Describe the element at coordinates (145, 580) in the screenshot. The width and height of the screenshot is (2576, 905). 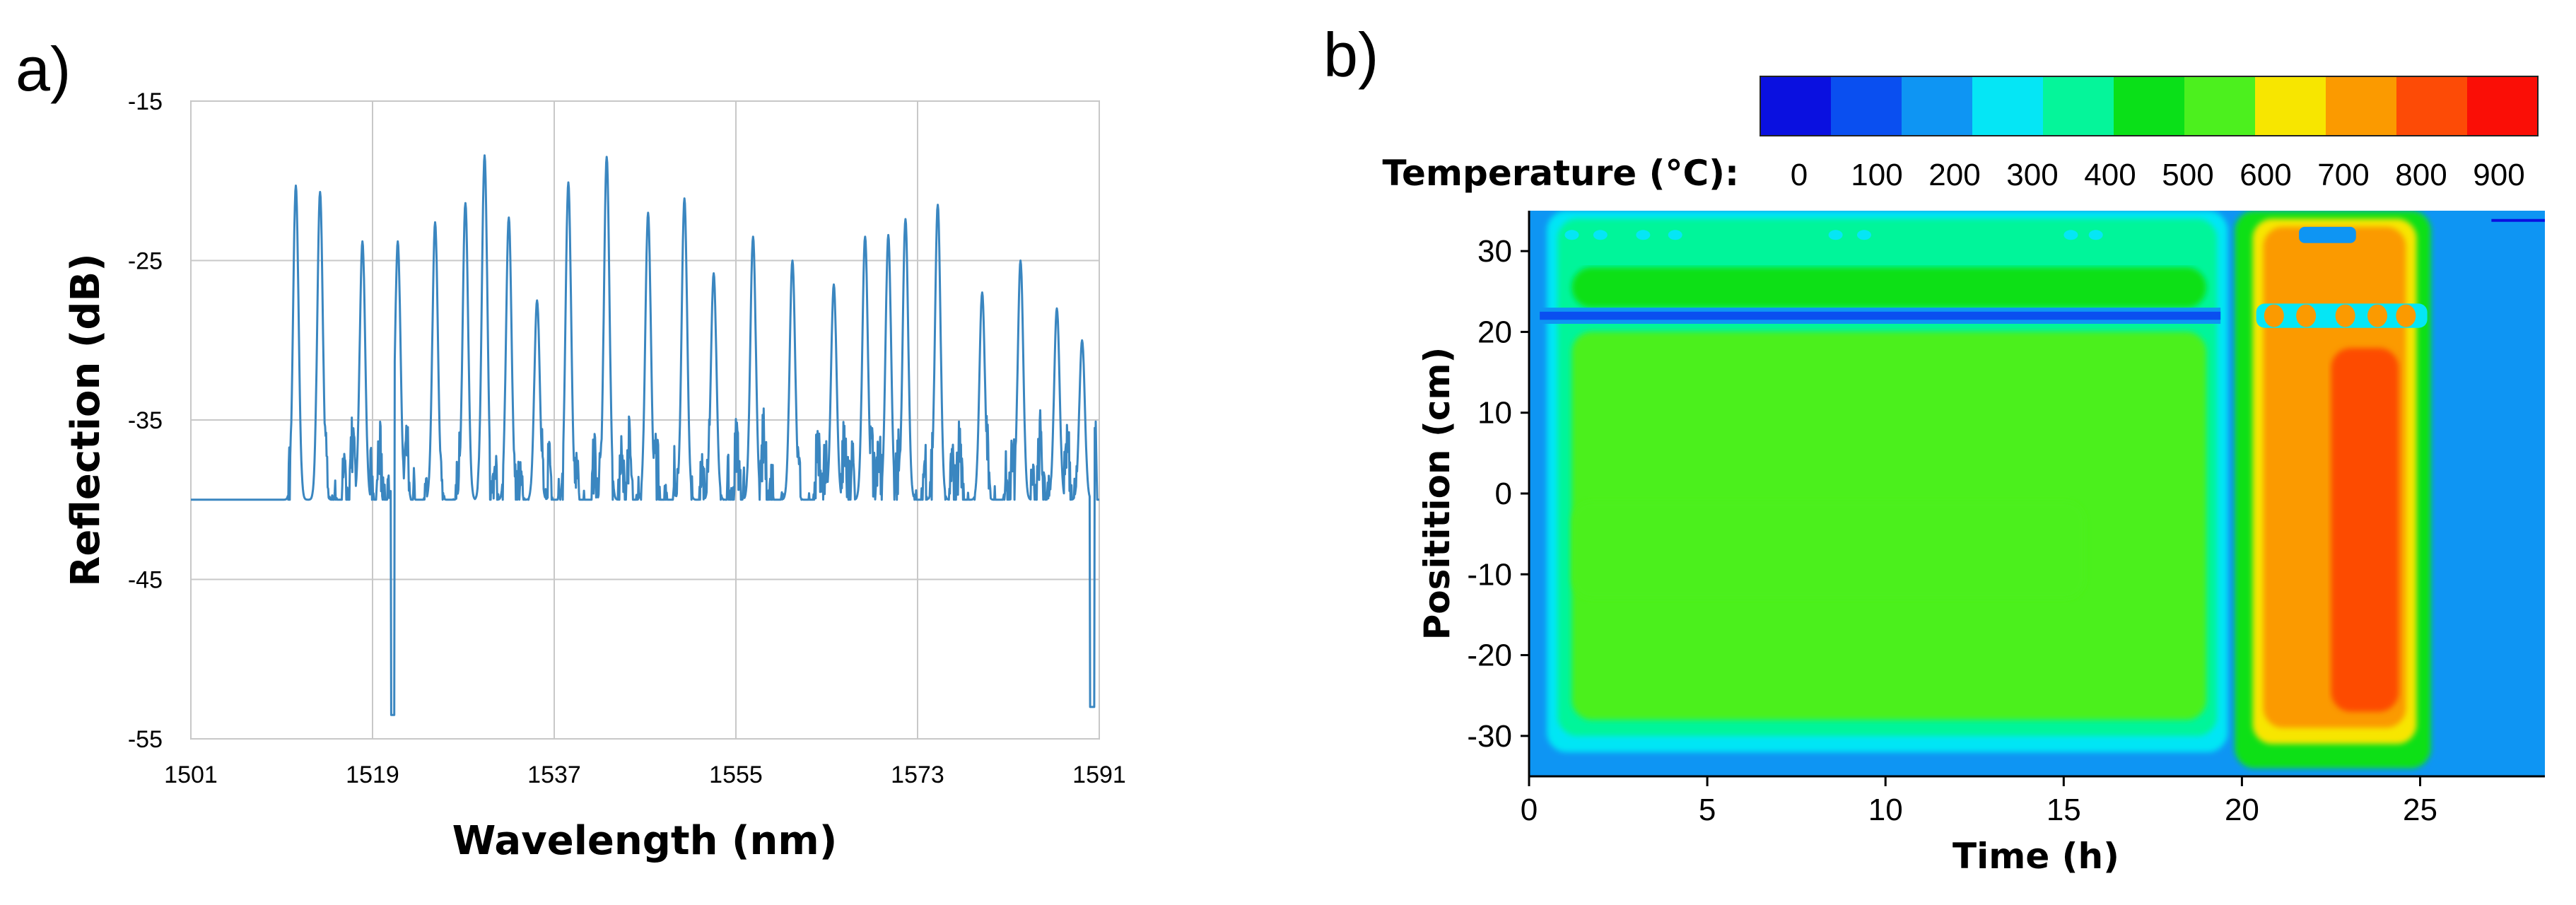
I see `panel-a-y-tick-label: -45` at that location.